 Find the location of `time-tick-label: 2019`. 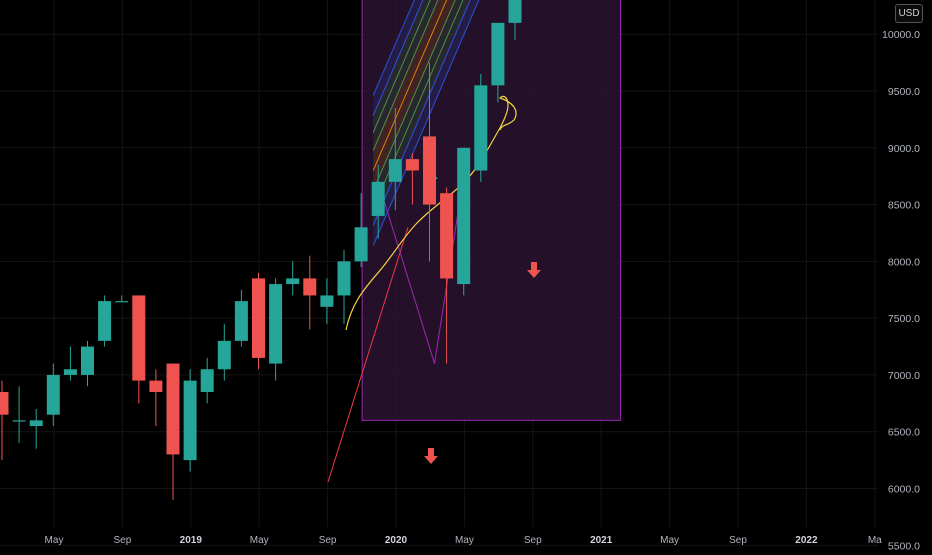

time-tick-label: 2019 is located at coordinates (191, 540).